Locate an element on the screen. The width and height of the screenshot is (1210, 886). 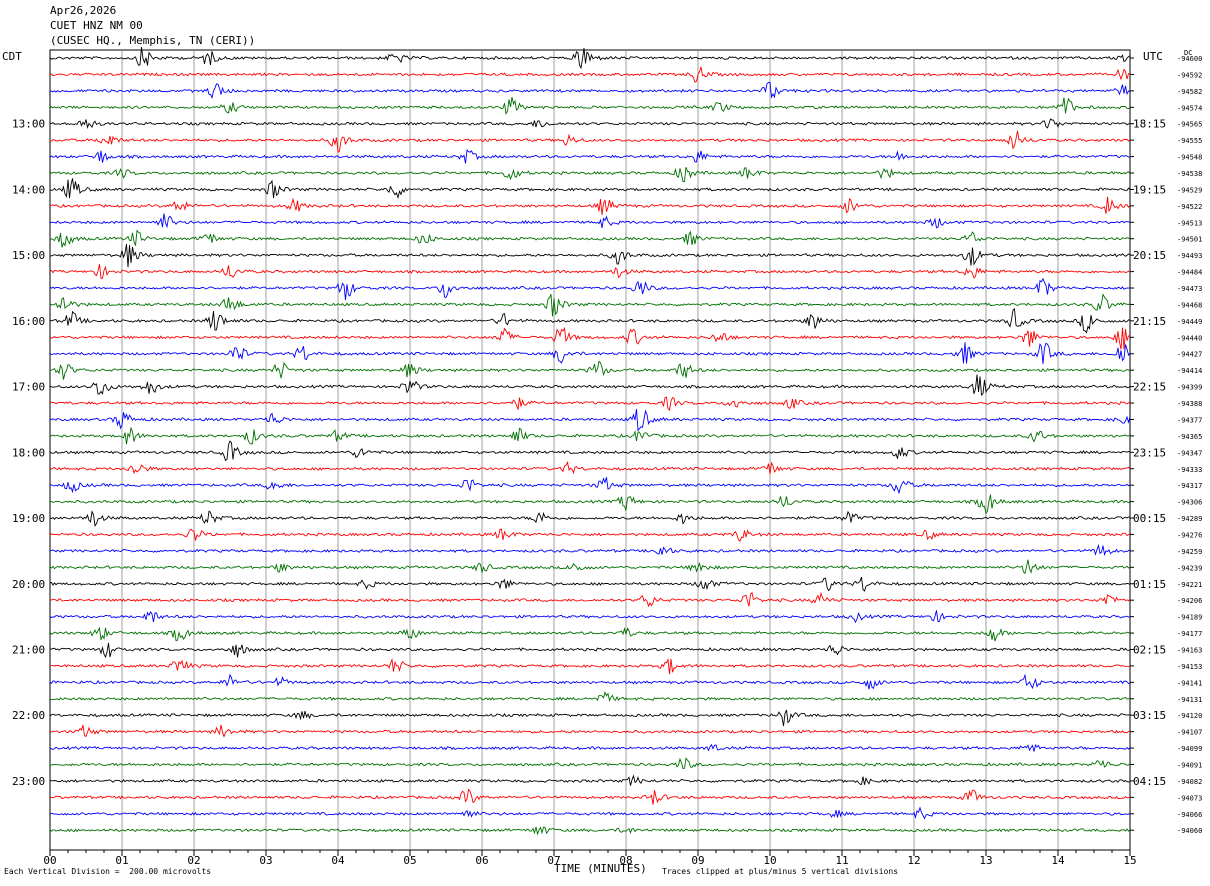
dc-offset-label: -94399 is located at coordinates (1189, 388).